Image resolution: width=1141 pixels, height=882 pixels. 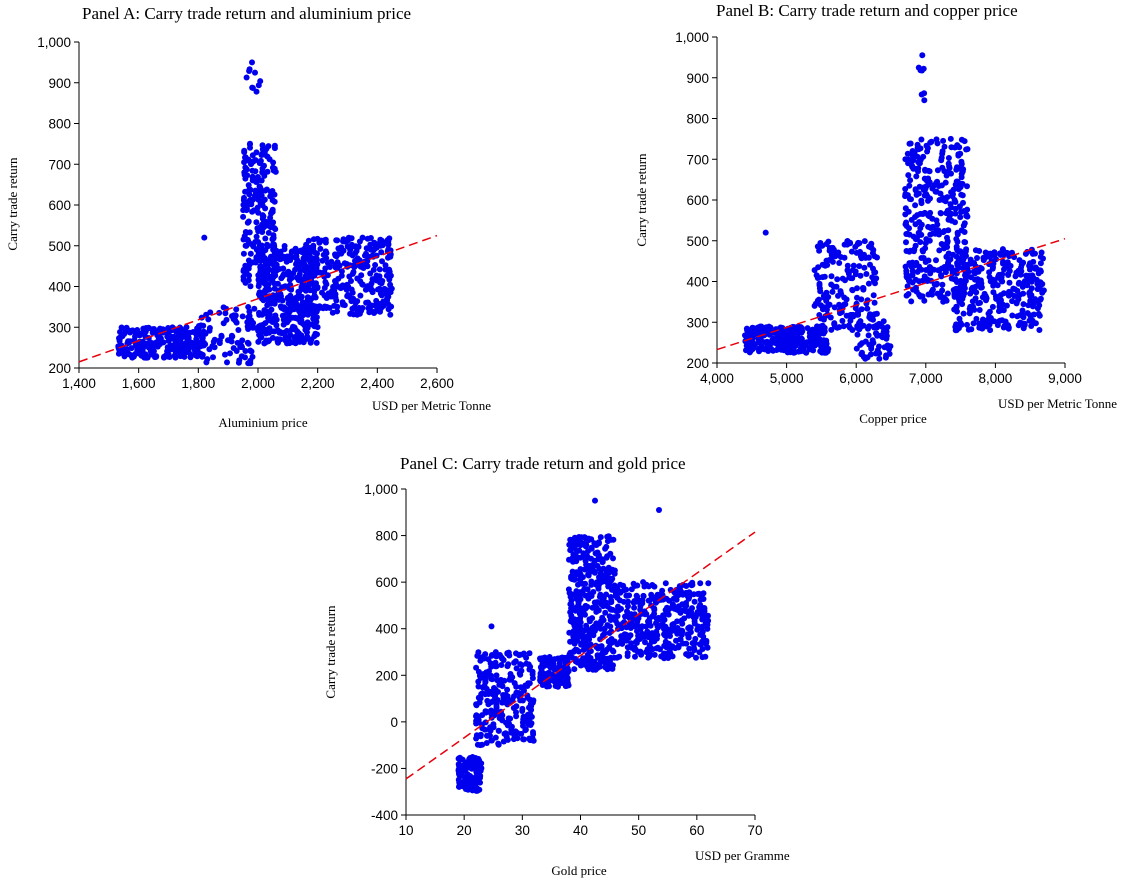 I want to click on panel-b-xlabel: Copper price, so click(x=893, y=418).